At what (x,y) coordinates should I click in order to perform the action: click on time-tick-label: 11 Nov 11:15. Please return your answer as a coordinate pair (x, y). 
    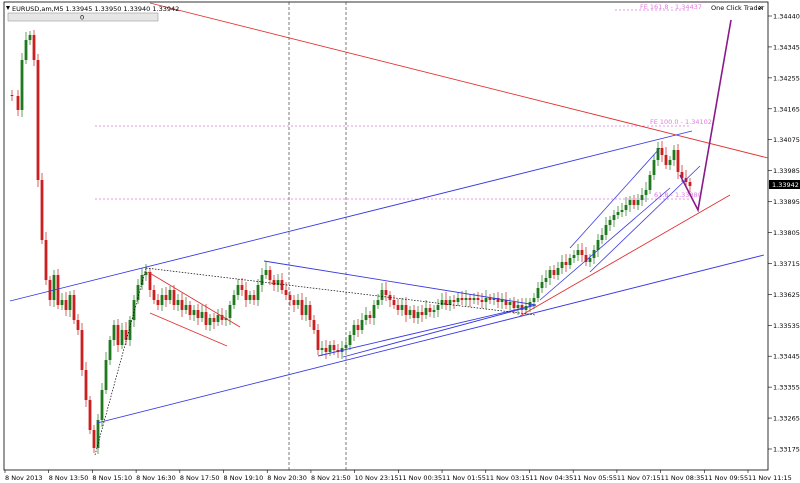
    Looking at the image, I should click on (770, 478).